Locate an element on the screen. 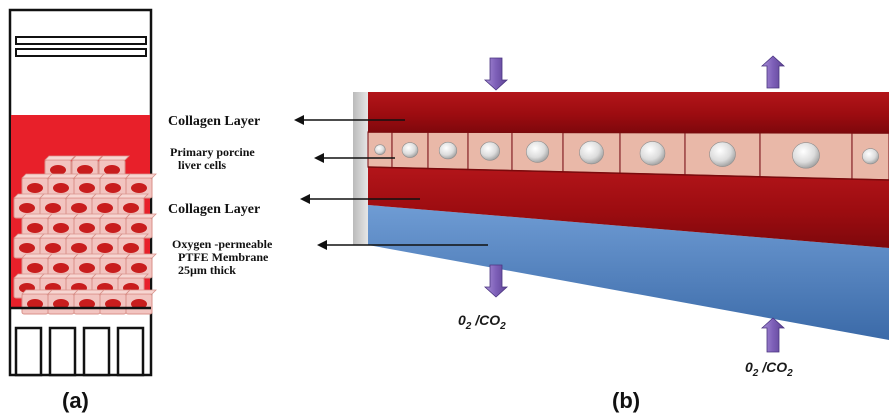  panel-b-label: (b) is located at coordinates (626, 400).